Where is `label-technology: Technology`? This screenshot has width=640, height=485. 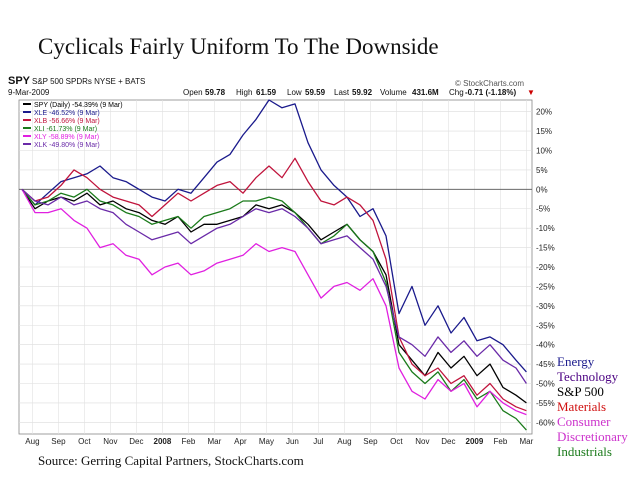 label-technology: Technology is located at coordinates (588, 376).